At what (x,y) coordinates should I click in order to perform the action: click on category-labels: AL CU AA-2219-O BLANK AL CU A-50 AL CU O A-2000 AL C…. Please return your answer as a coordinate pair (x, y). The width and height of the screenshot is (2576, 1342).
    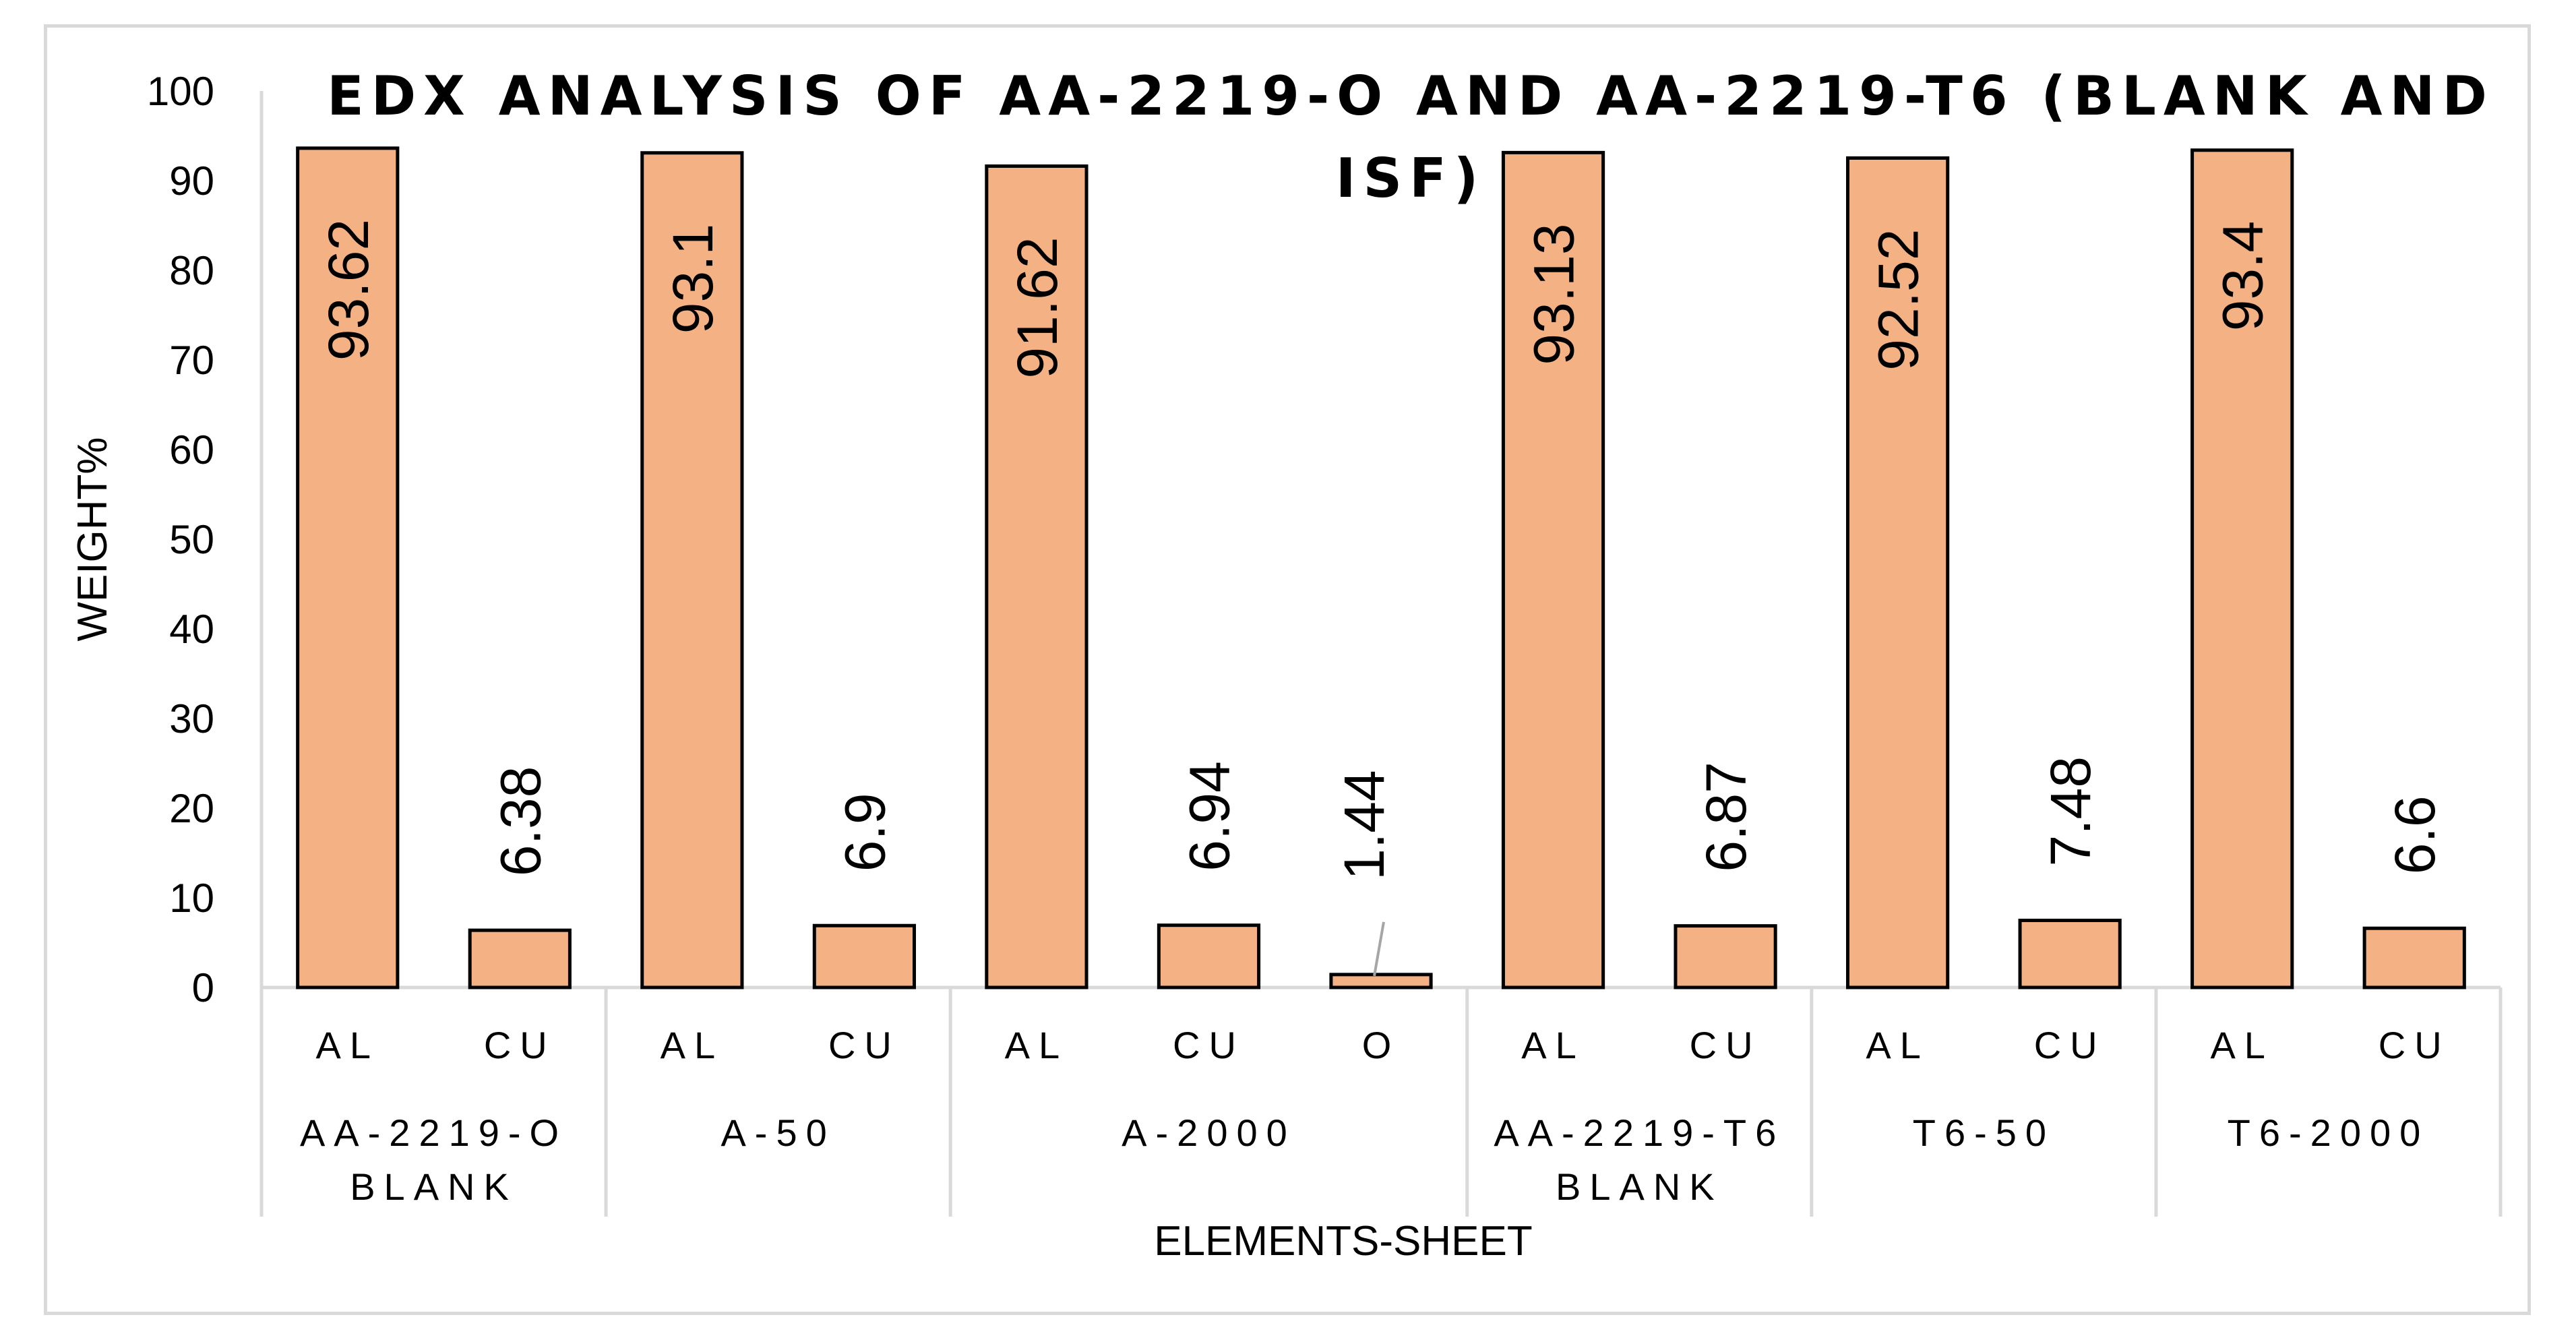
    Looking at the image, I should click on (1381, 1102).